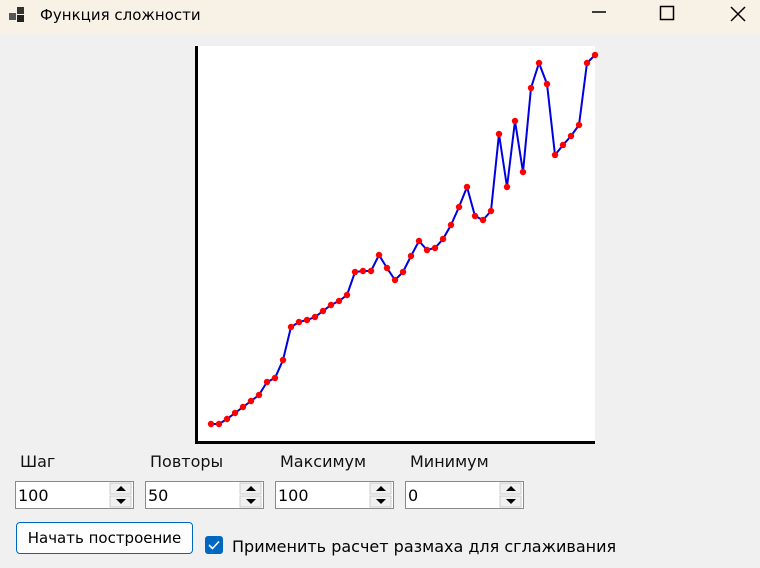  Describe the element at coordinates (424, 546) in the screenshot. I see `checkbox-label: Применить расчет размаха для сглаживания` at that location.